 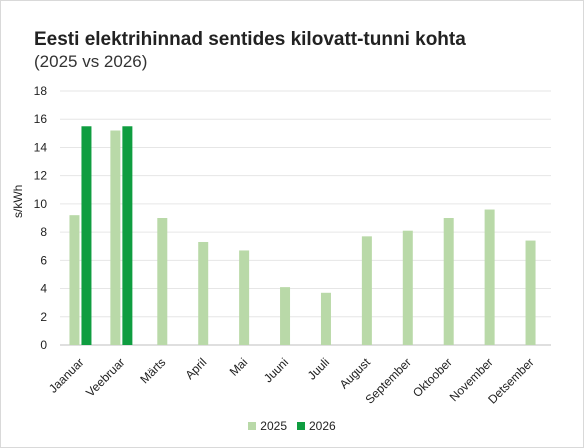 What do you see at coordinates (115, 237) in the screenshot?
I see `bar-2025-veebruar` at bounding box center [115, 237].